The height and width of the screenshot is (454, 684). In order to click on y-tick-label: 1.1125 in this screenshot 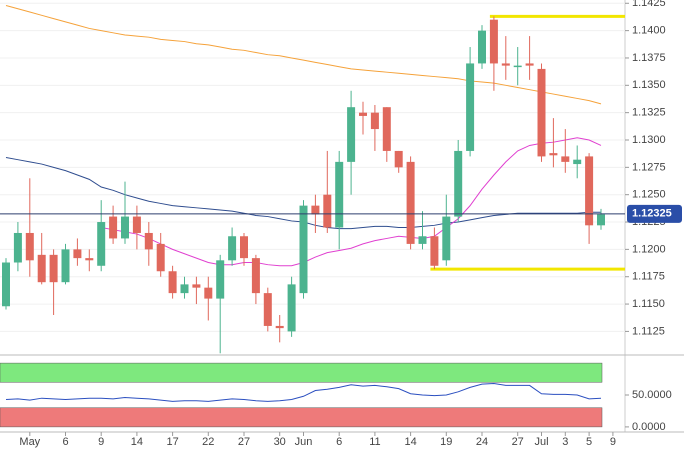, I will do `click(648, 331)`.